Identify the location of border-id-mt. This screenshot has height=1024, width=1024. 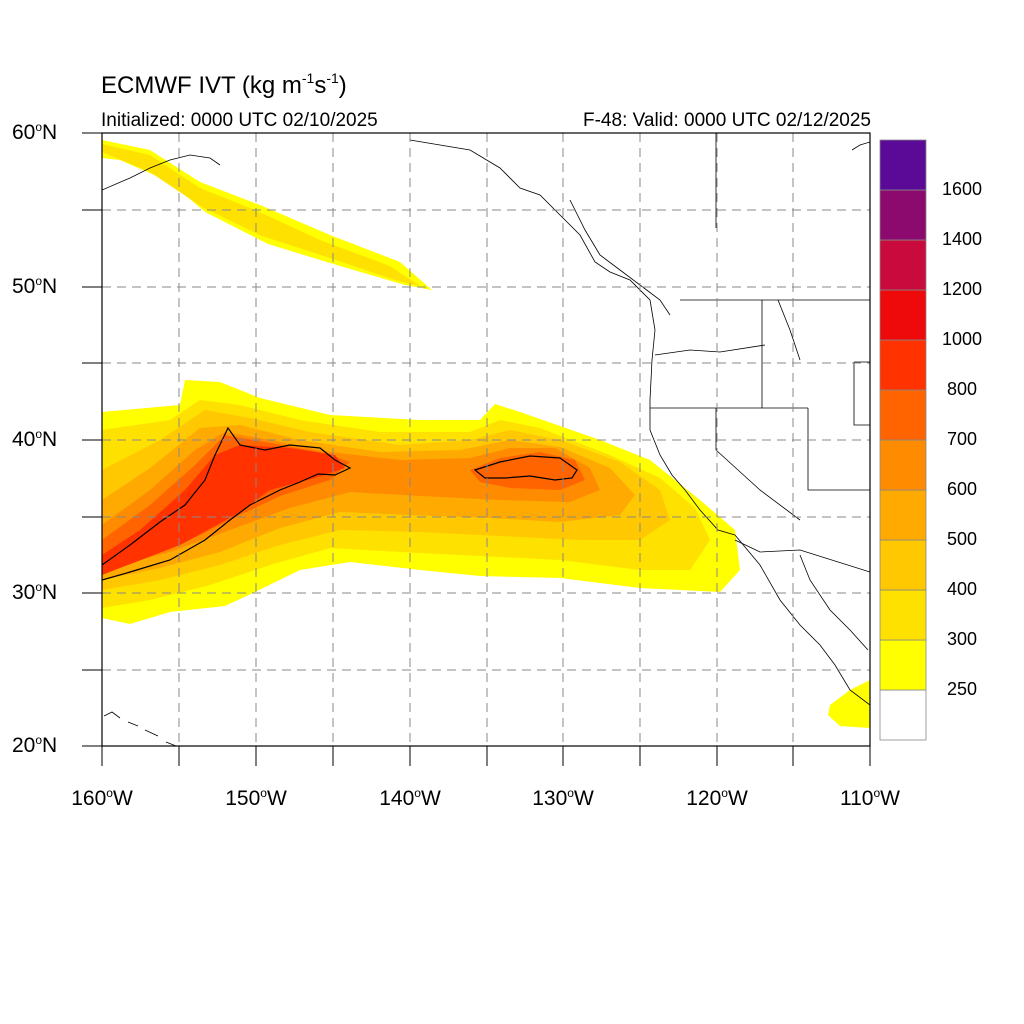
(789, 330).